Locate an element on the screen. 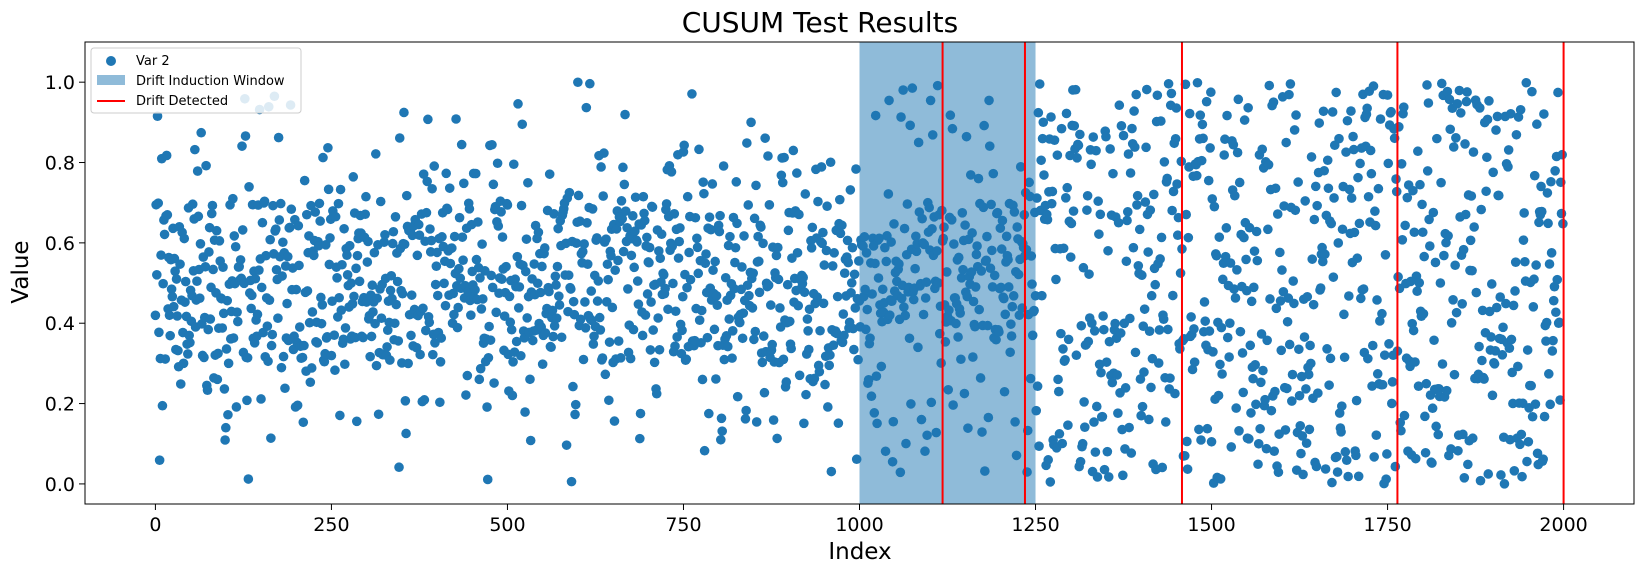 This screenshot has height=572, width=1644. y-tick-label: 0.4 is located at coordinates (60, 324).